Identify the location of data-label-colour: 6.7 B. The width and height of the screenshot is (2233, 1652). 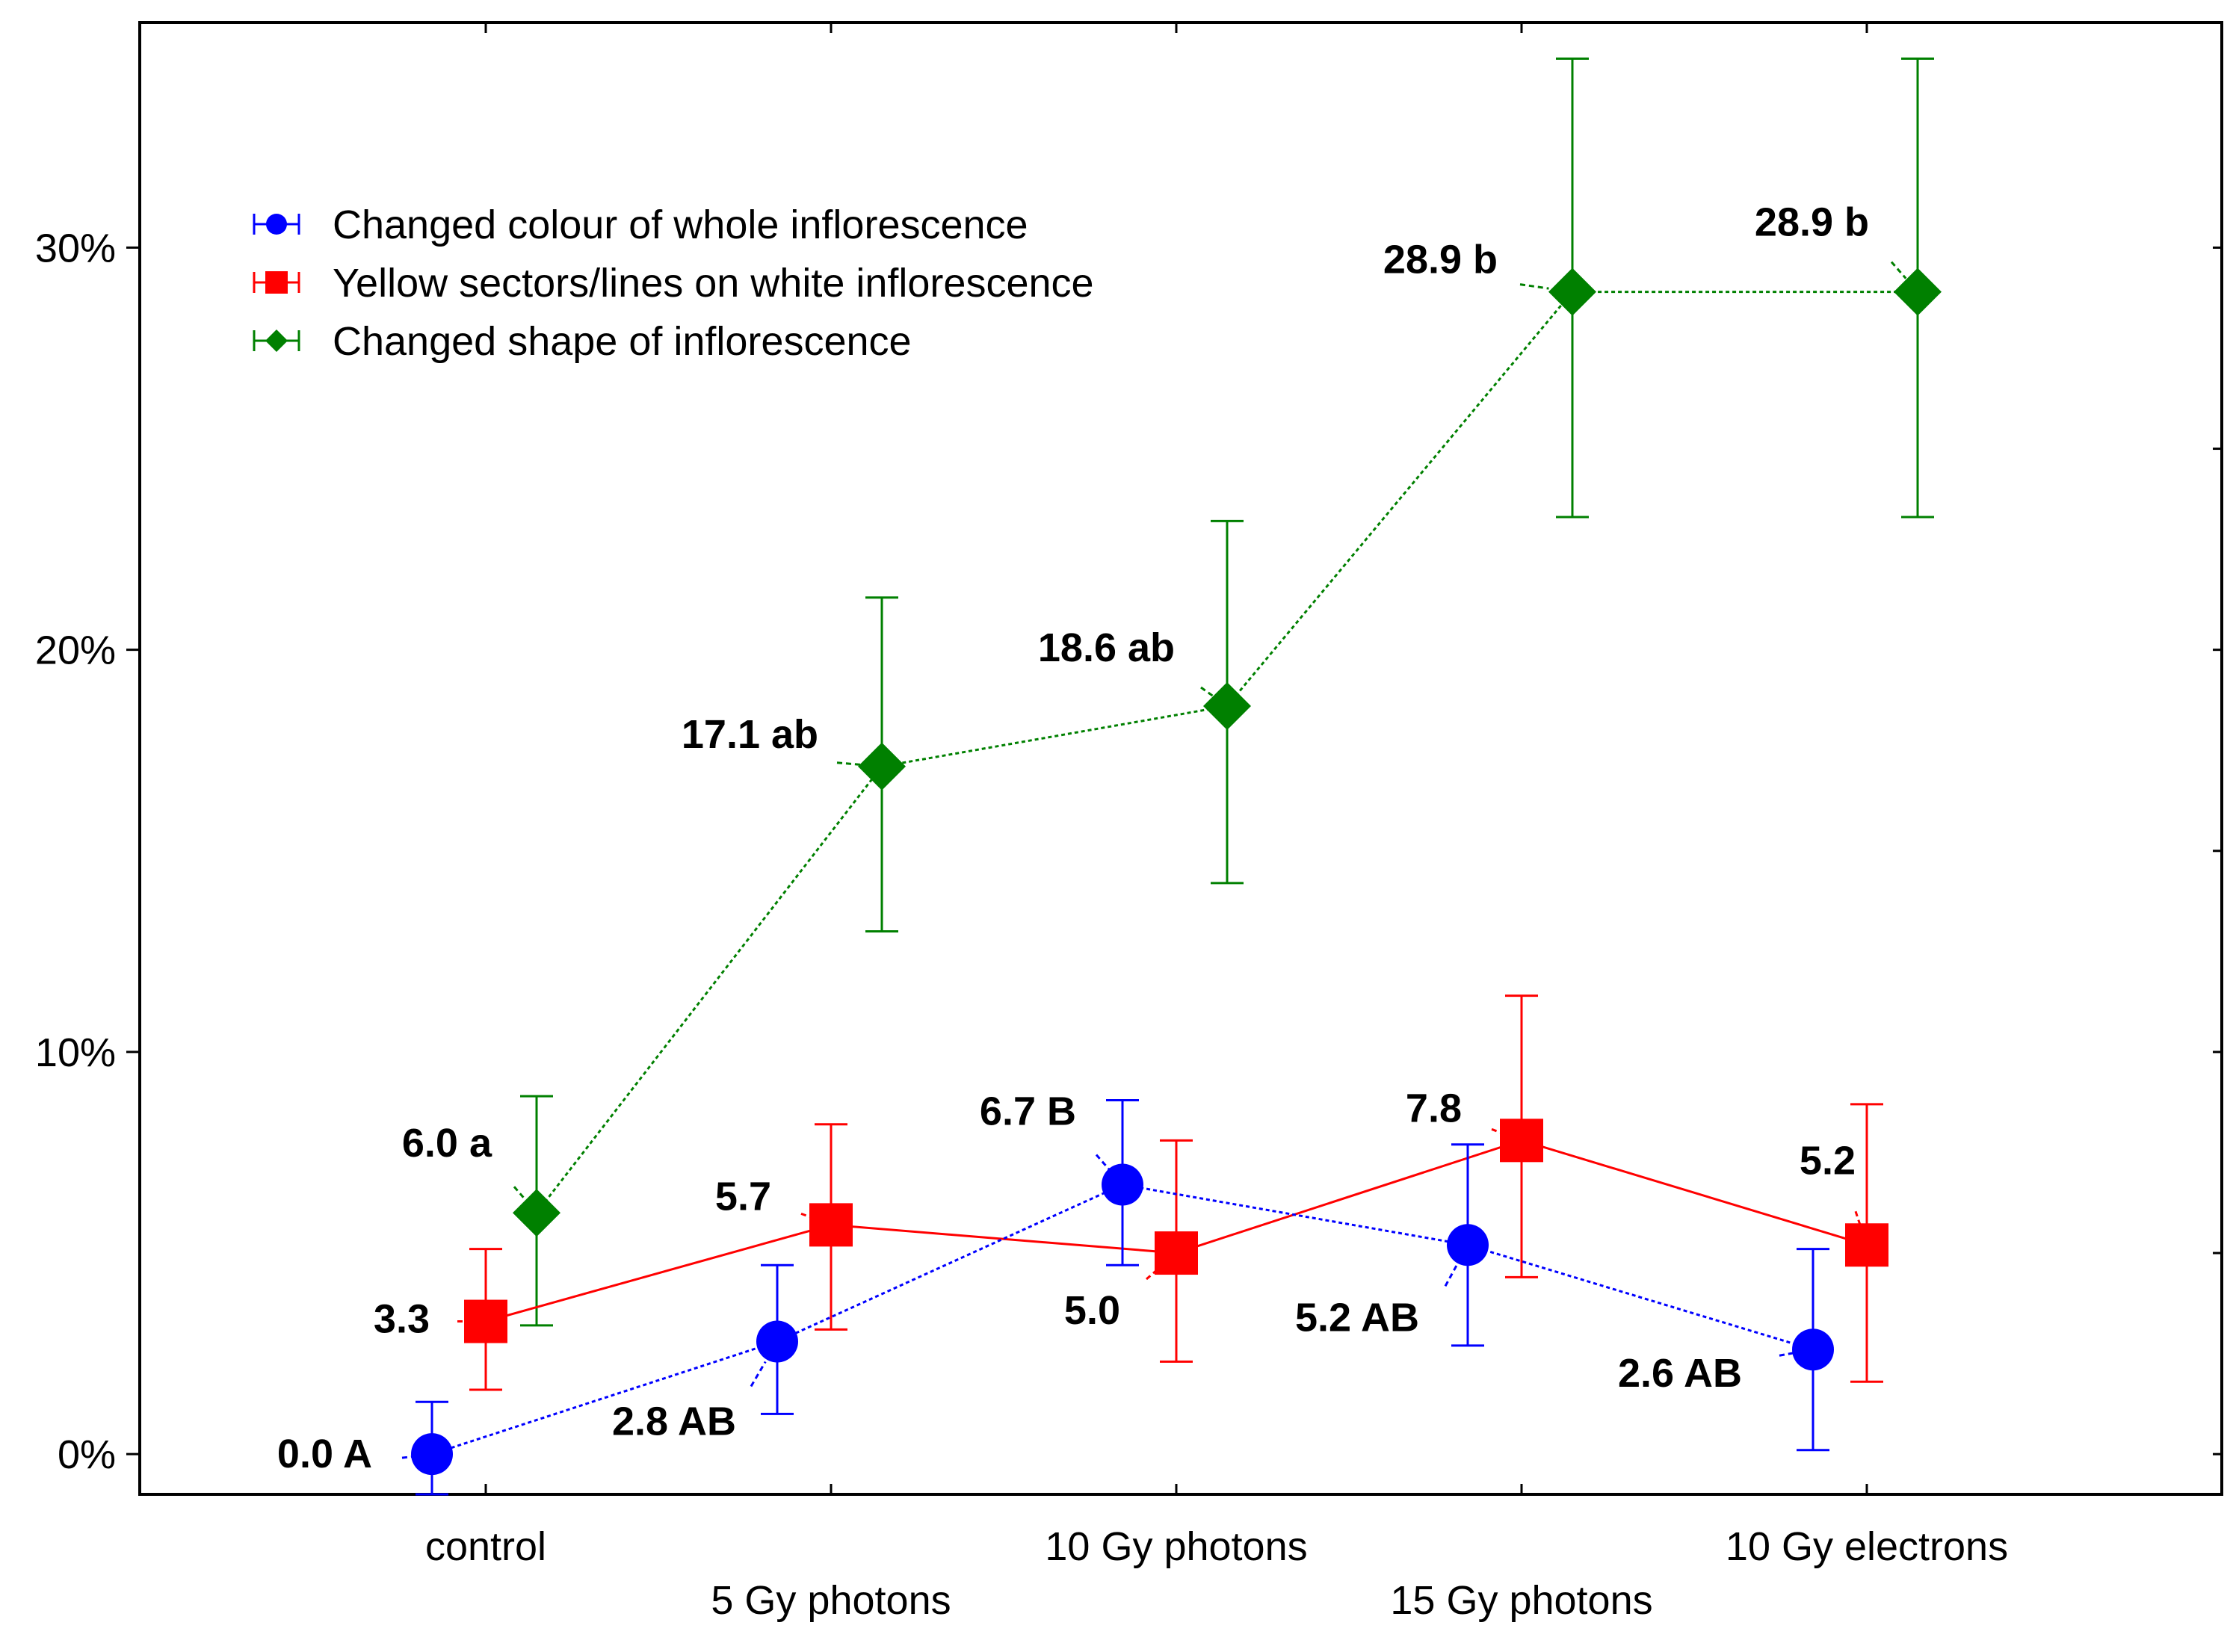
(1028, 1111).